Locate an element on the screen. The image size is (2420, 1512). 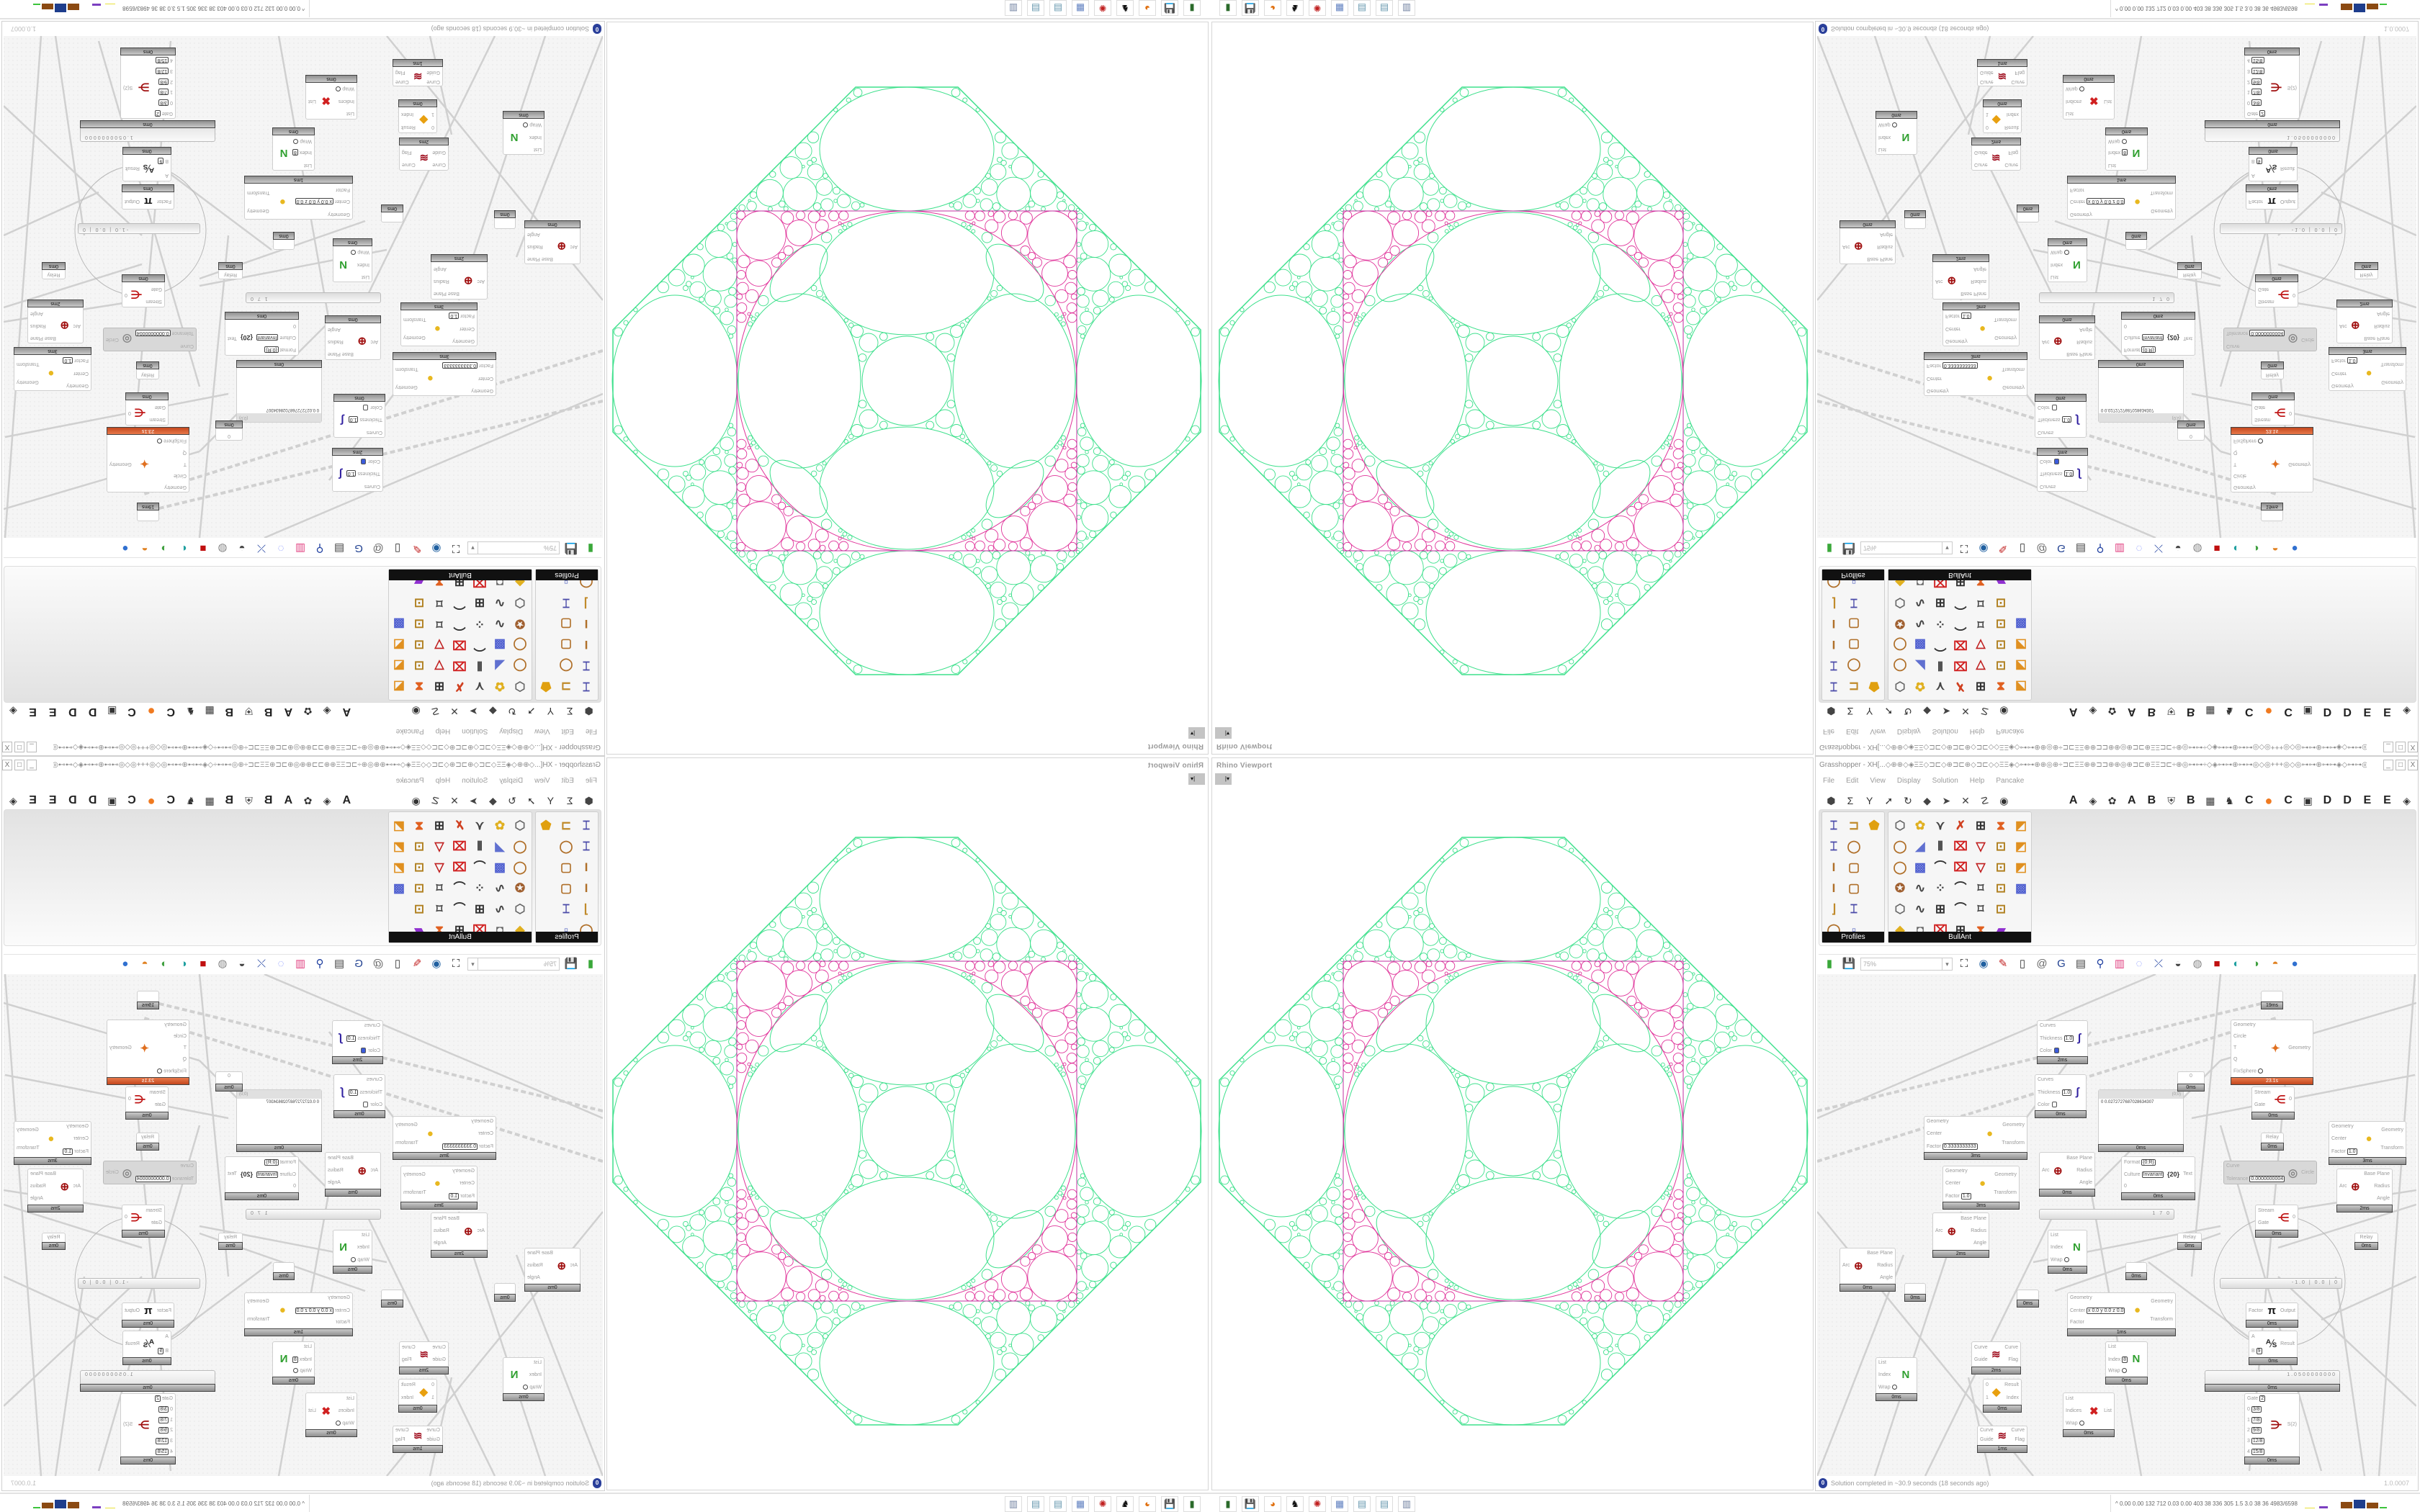
input-port: Indices is located at coordinates (346, 101).